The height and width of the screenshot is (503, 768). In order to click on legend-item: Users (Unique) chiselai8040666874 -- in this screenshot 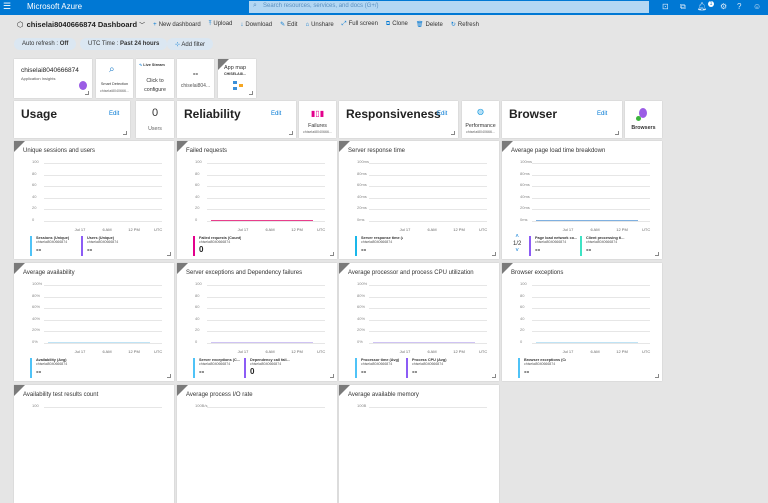, I will do `click(105, 245)`.